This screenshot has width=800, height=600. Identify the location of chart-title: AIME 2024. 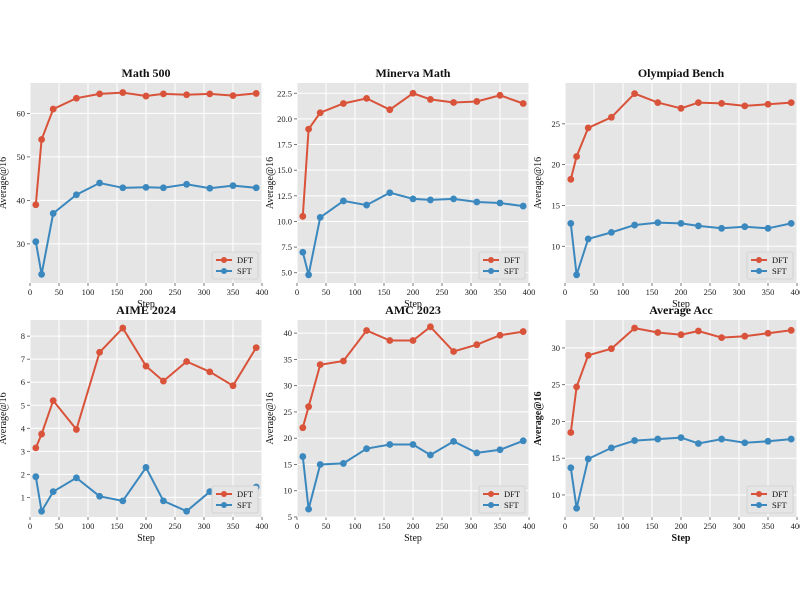
(146, 310).